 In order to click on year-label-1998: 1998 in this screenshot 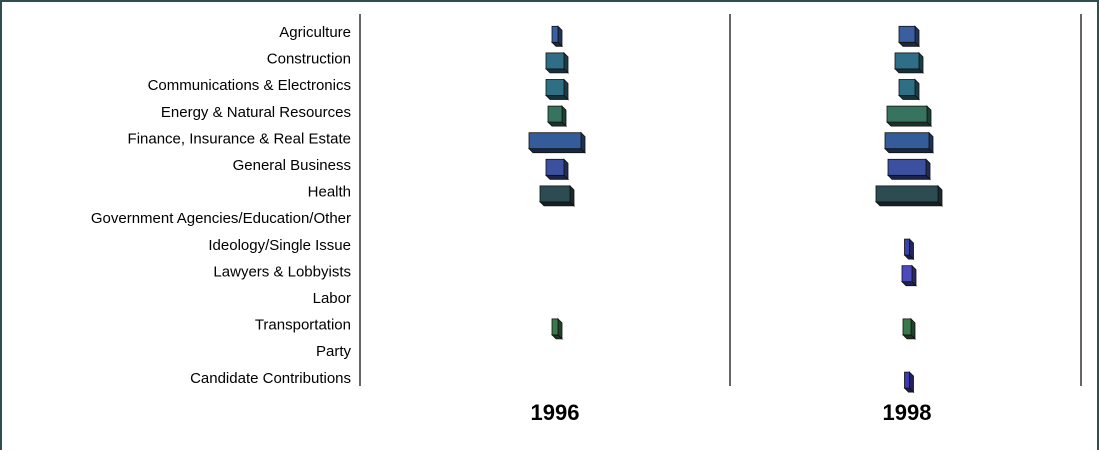, I will do `click(907, 412)`.